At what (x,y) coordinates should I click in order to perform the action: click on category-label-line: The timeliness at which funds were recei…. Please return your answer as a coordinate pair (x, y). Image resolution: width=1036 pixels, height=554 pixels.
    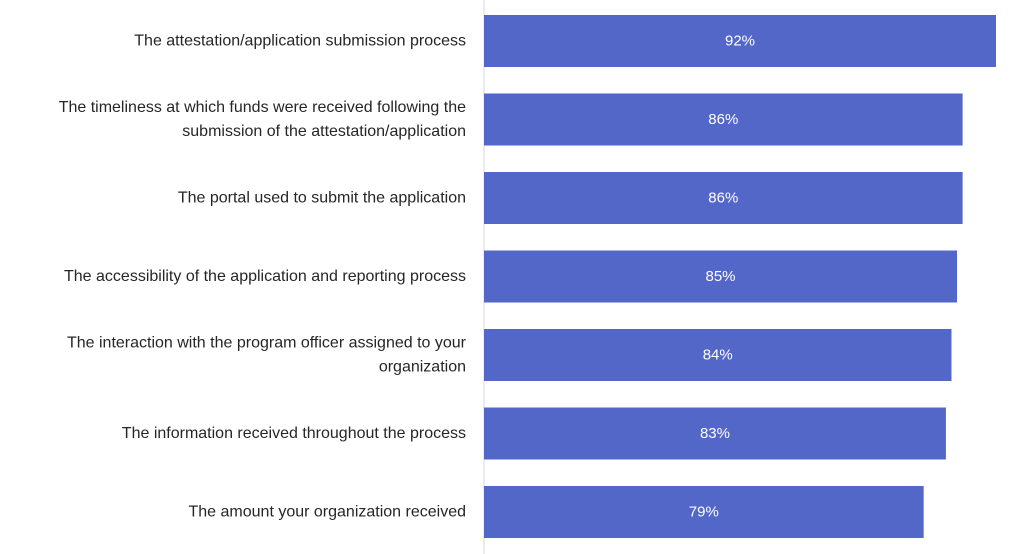
    Looking at the image, I should click on (262, 107).